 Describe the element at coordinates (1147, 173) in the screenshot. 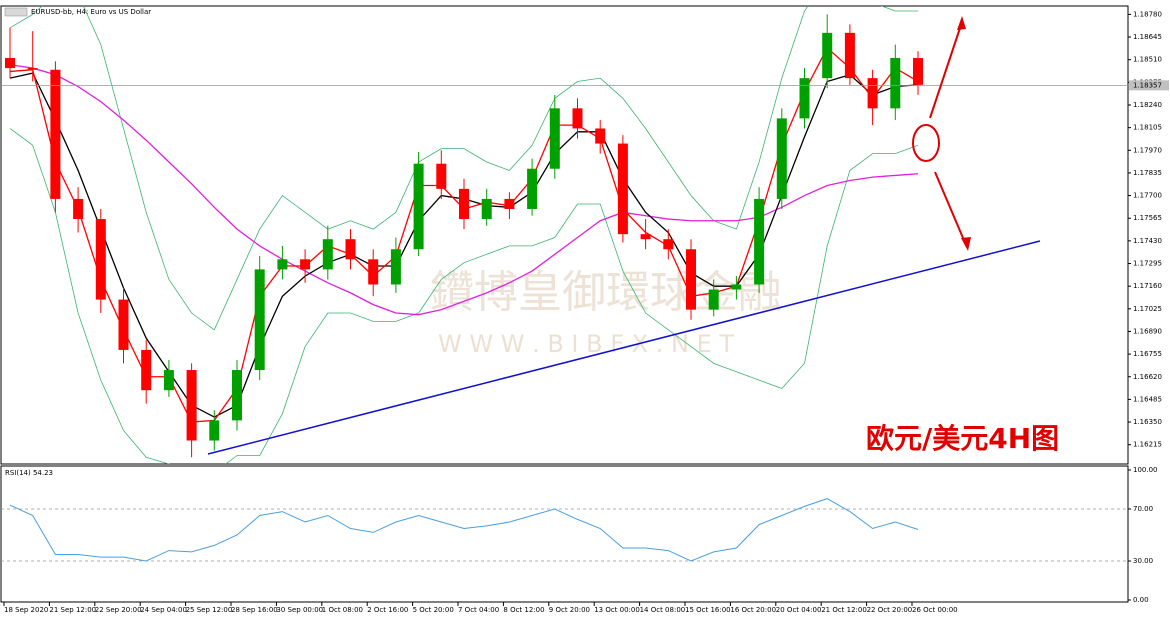

I see `y-tick-label: 1.17835` at that location.